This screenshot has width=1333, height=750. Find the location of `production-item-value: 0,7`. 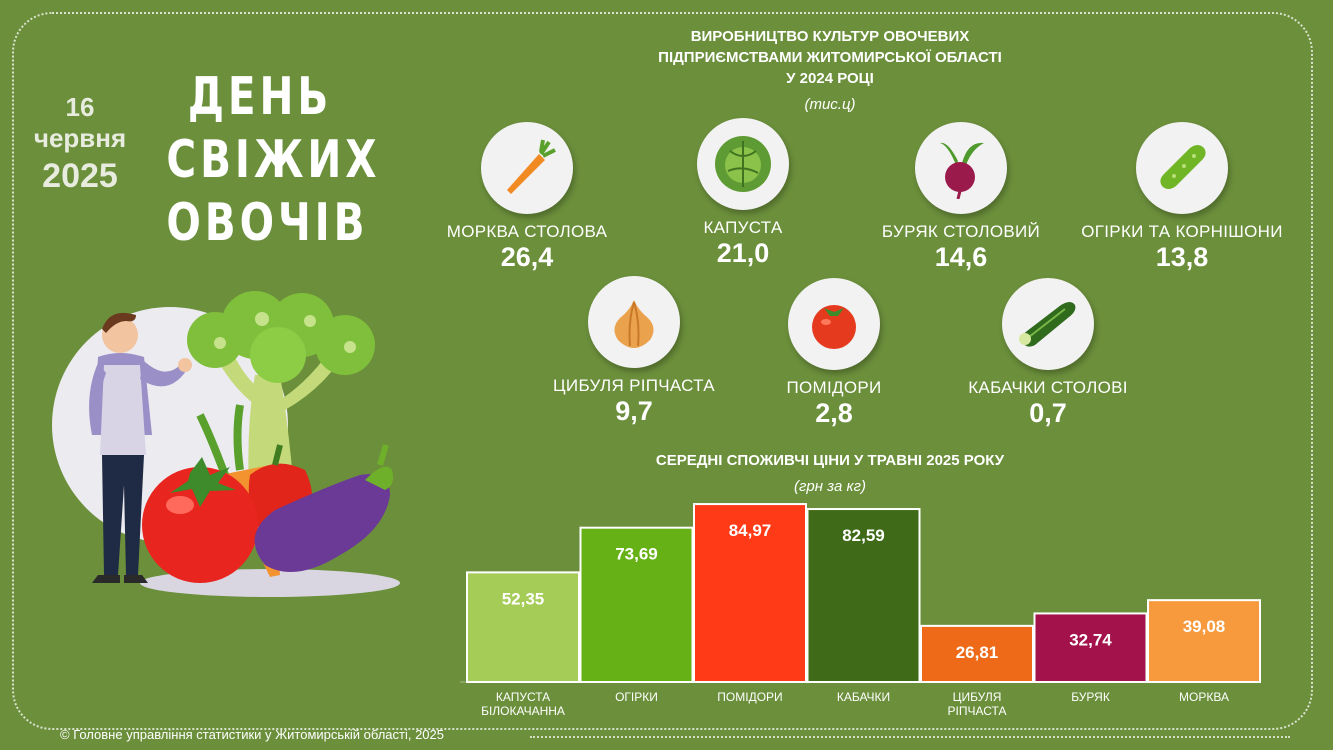

production-item-value: 0,7 is located at coordinates (1048, 413).